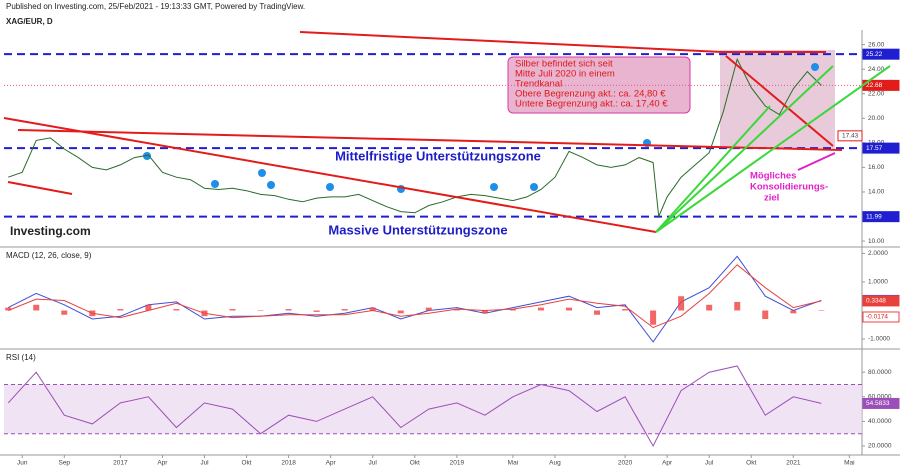 The width and height of the screenshot is (900, 471). Describe the element at coordinates (876, 301) in the screenshot. I see `price-tag-label: 0.3348` at that location.